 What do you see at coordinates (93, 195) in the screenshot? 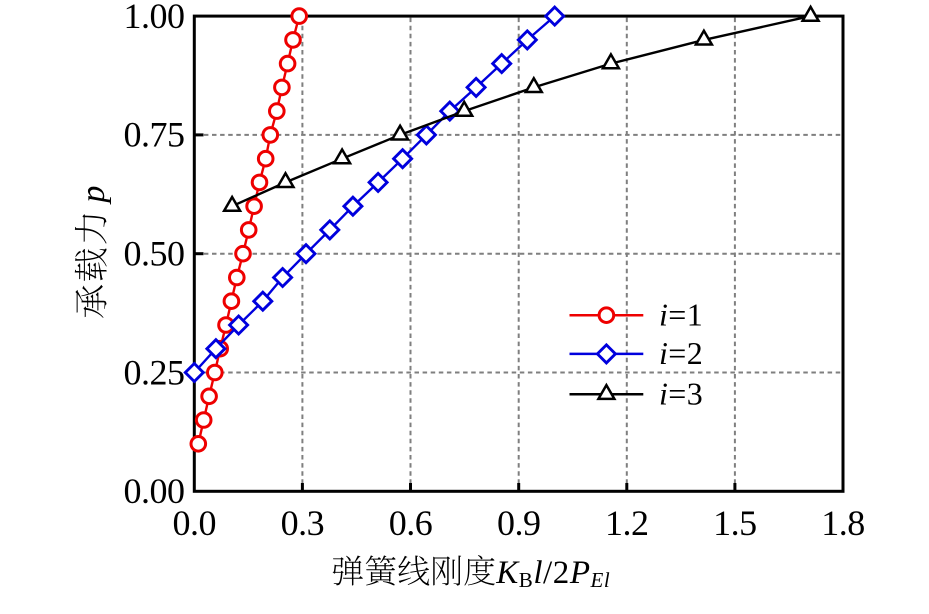
I see `svg-text: p` at bounding box center [93, 195].